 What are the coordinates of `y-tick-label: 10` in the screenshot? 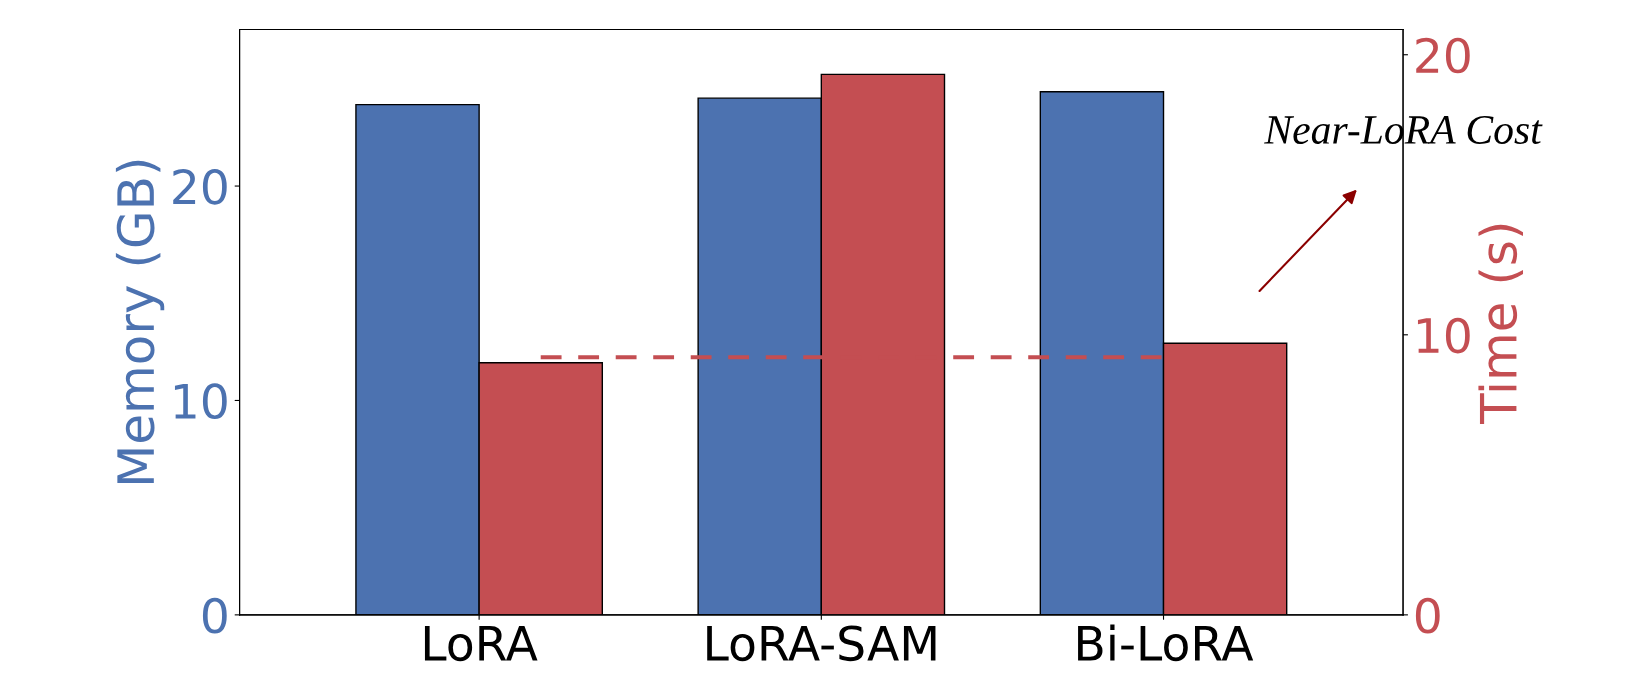 It's located at (200, 401).